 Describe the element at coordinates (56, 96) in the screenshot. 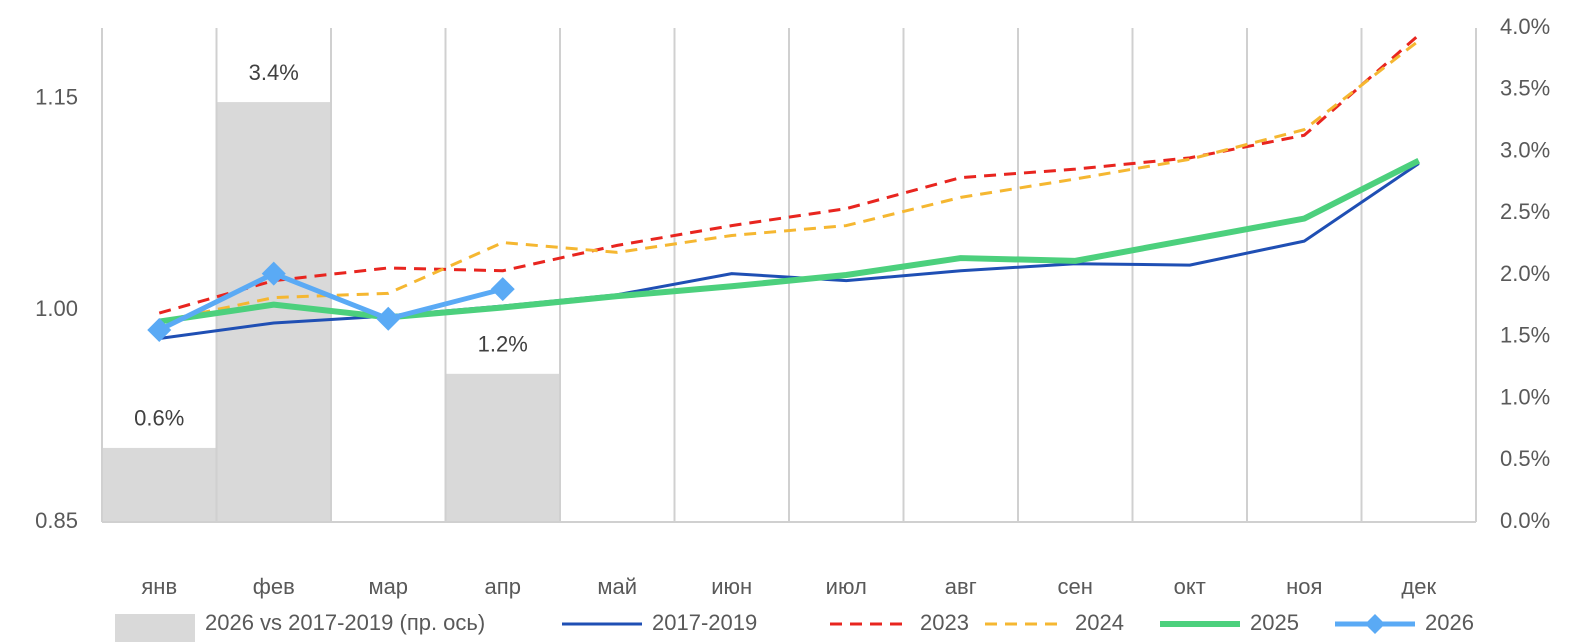

I see `y-tick-label: 1.15` at that location.